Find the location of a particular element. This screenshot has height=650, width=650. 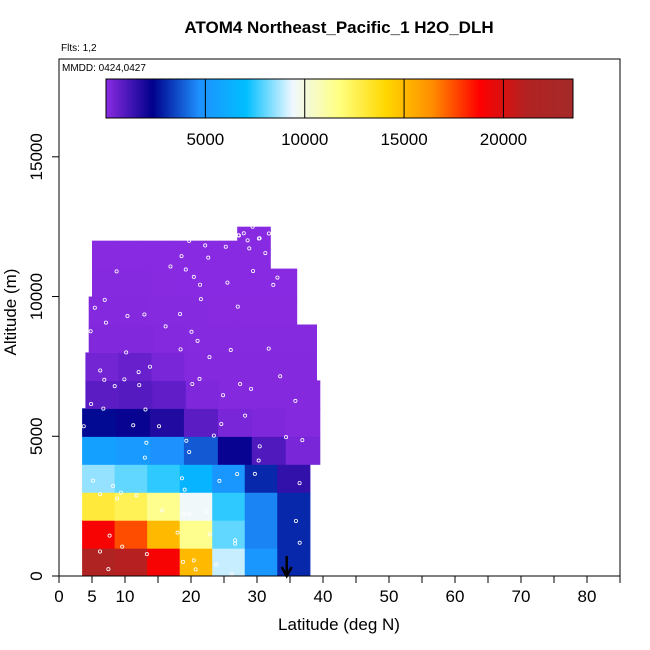

y-tick-label: 10000 is located at coordinates (36, 296).